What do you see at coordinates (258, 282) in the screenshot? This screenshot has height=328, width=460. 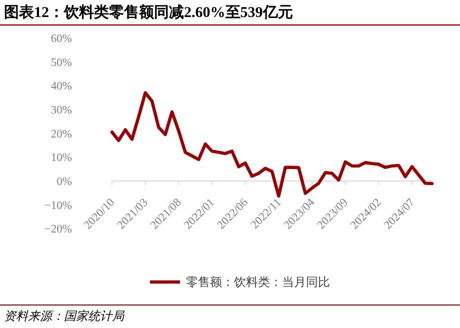 I see `legend-label: 零售额：饮料类：当月同比` at bounding box center [258, 282].